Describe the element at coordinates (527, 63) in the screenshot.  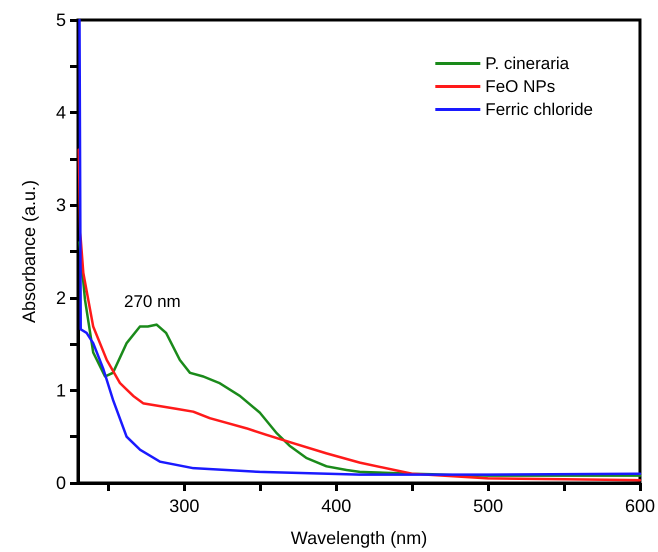
I see `legend-label: P. cineraria` at that location.